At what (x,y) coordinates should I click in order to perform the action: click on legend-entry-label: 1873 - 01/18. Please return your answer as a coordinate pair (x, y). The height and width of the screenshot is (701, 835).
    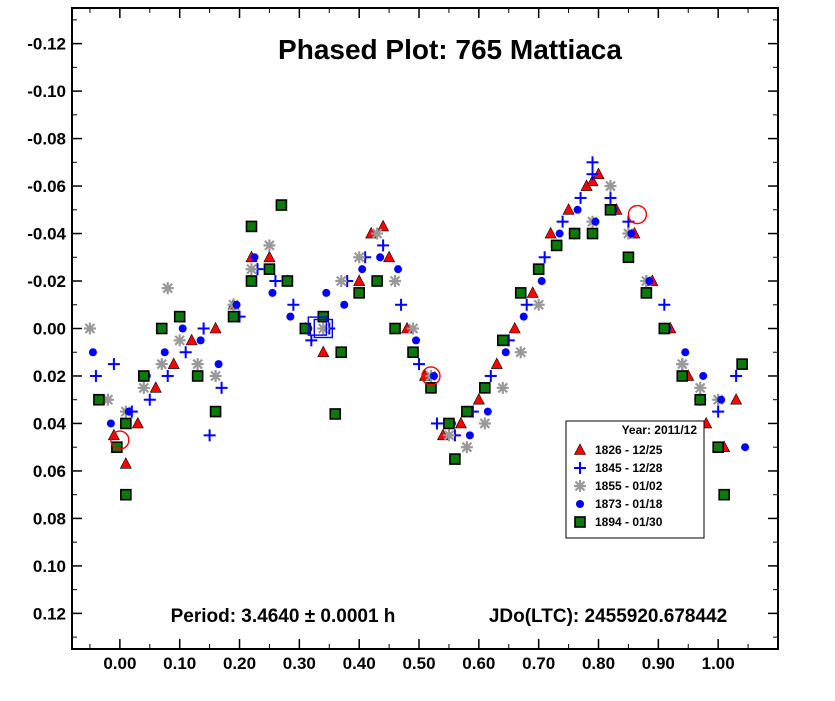
    Looking at the image, I should click on (629, 504).